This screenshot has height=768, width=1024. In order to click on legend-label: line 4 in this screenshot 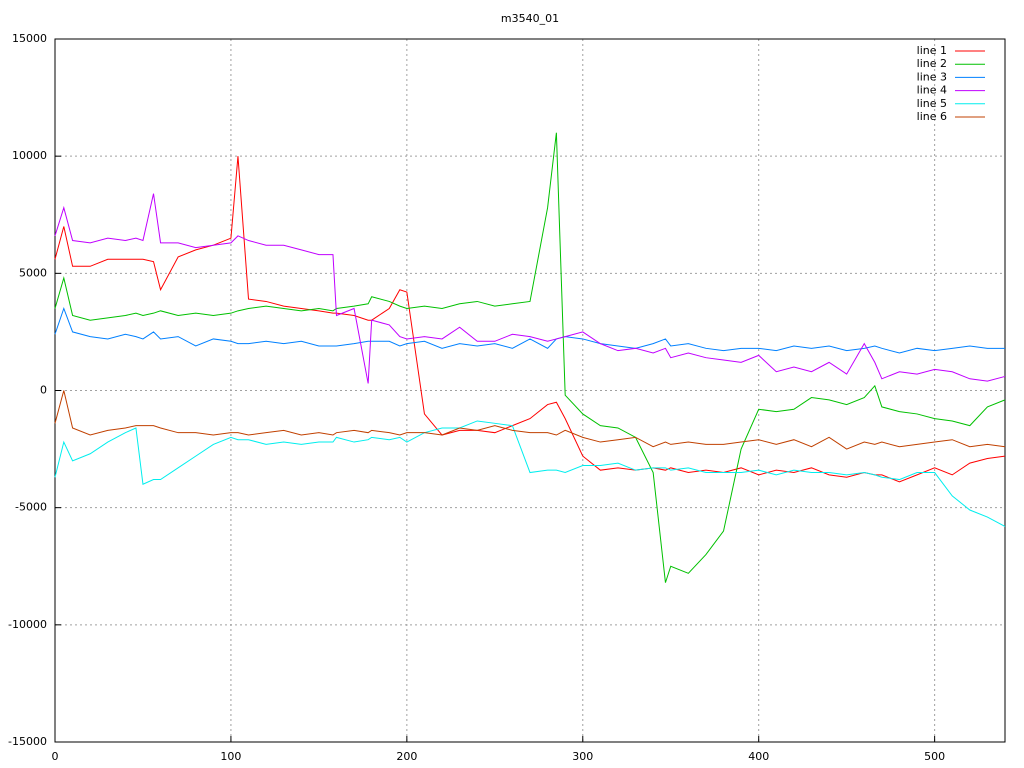, I will do `click(932, 90)`.